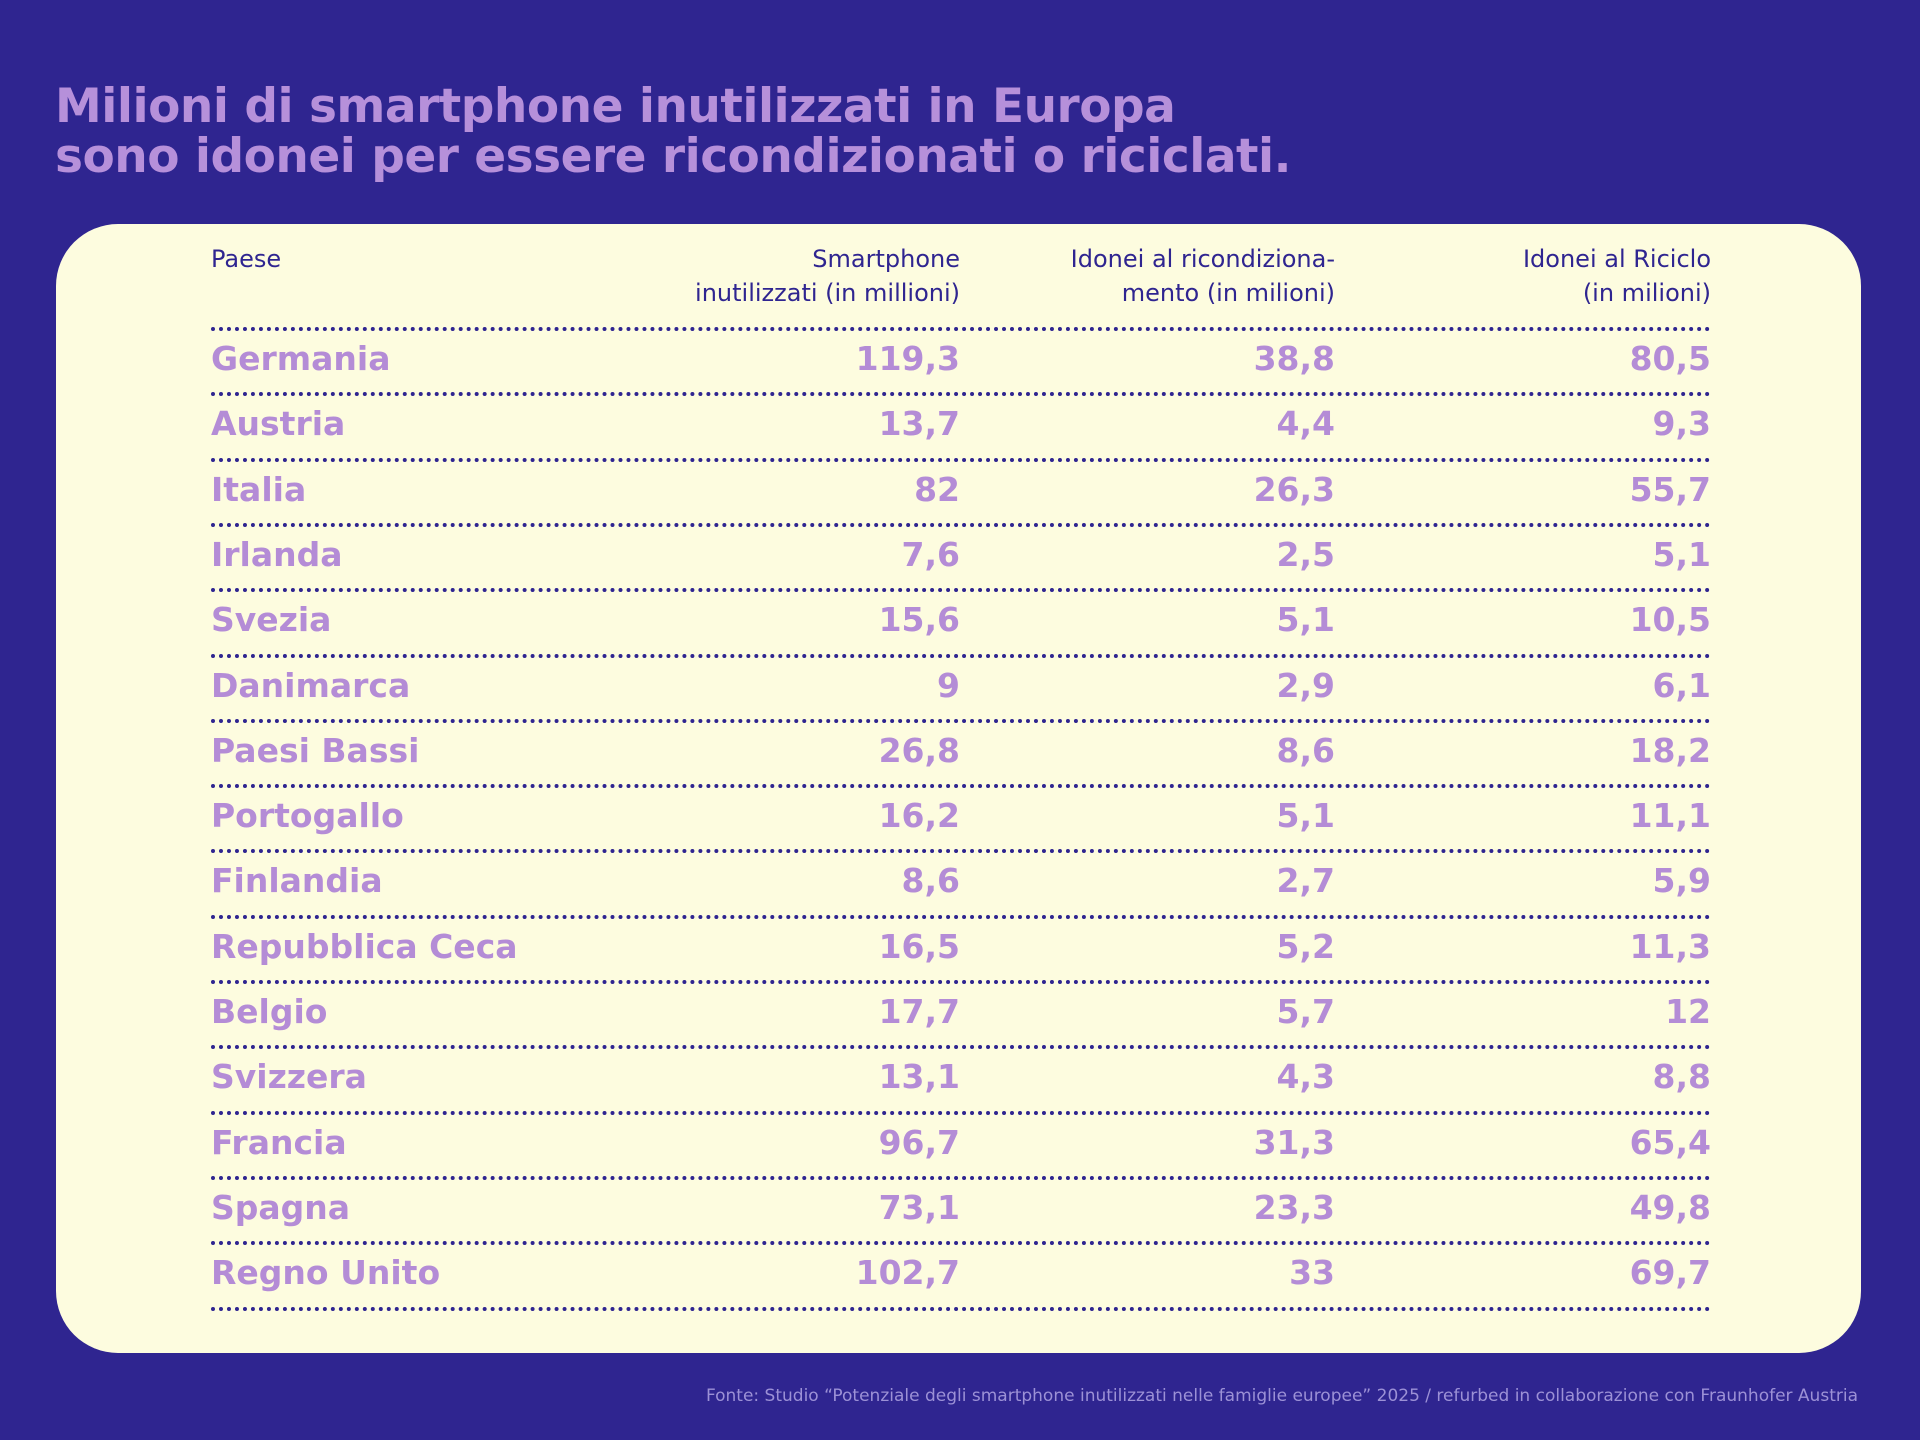  I want to click on country-name: Belgio, so click(269, 1011).